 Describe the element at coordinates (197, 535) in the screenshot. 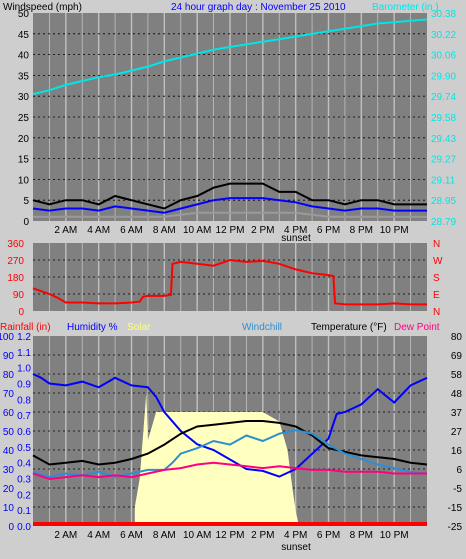

I see `time-tick-label: 10 AM` at that location.